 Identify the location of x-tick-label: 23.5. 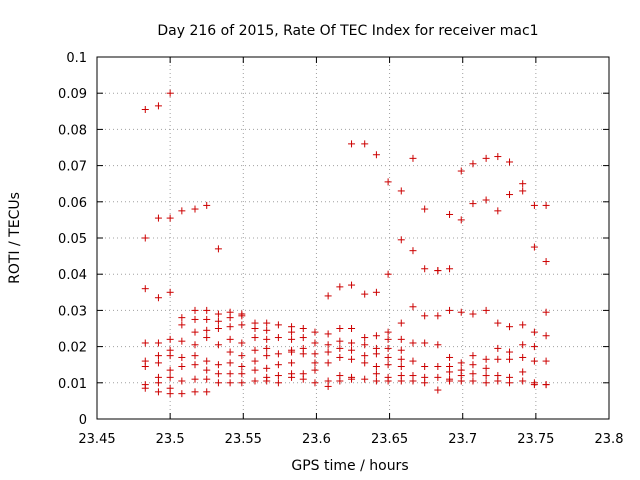
(170, 439).